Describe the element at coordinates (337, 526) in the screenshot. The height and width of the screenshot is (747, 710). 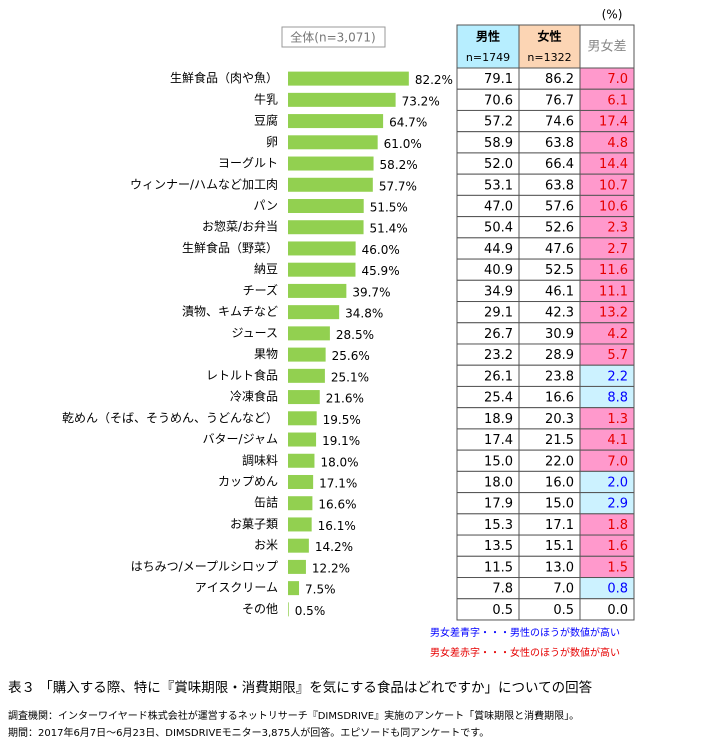
I see `value-label: 16.1%` at that location.